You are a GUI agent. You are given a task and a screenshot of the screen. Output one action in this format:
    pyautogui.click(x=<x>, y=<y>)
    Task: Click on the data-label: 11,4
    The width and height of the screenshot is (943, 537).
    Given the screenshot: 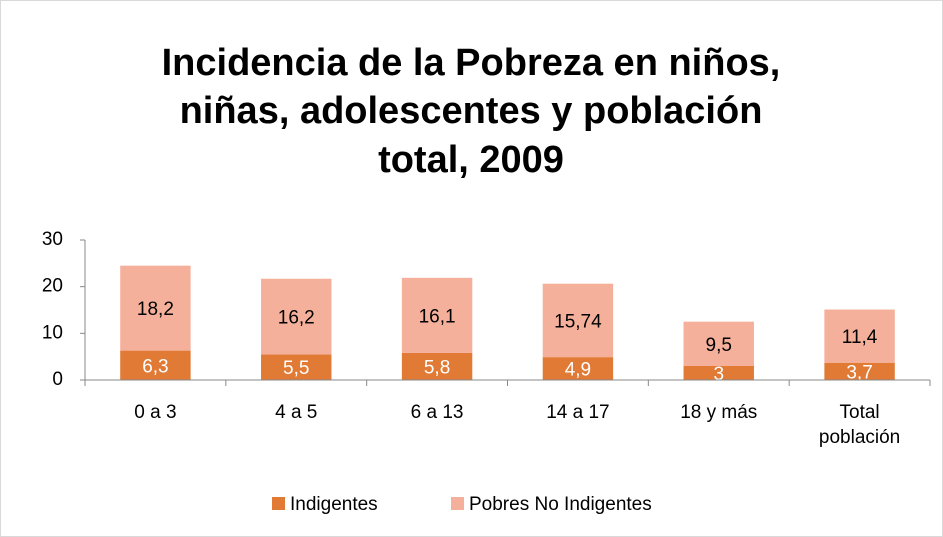 What is the action you would take?
    pyautogui.click(x=860, y=337)
    